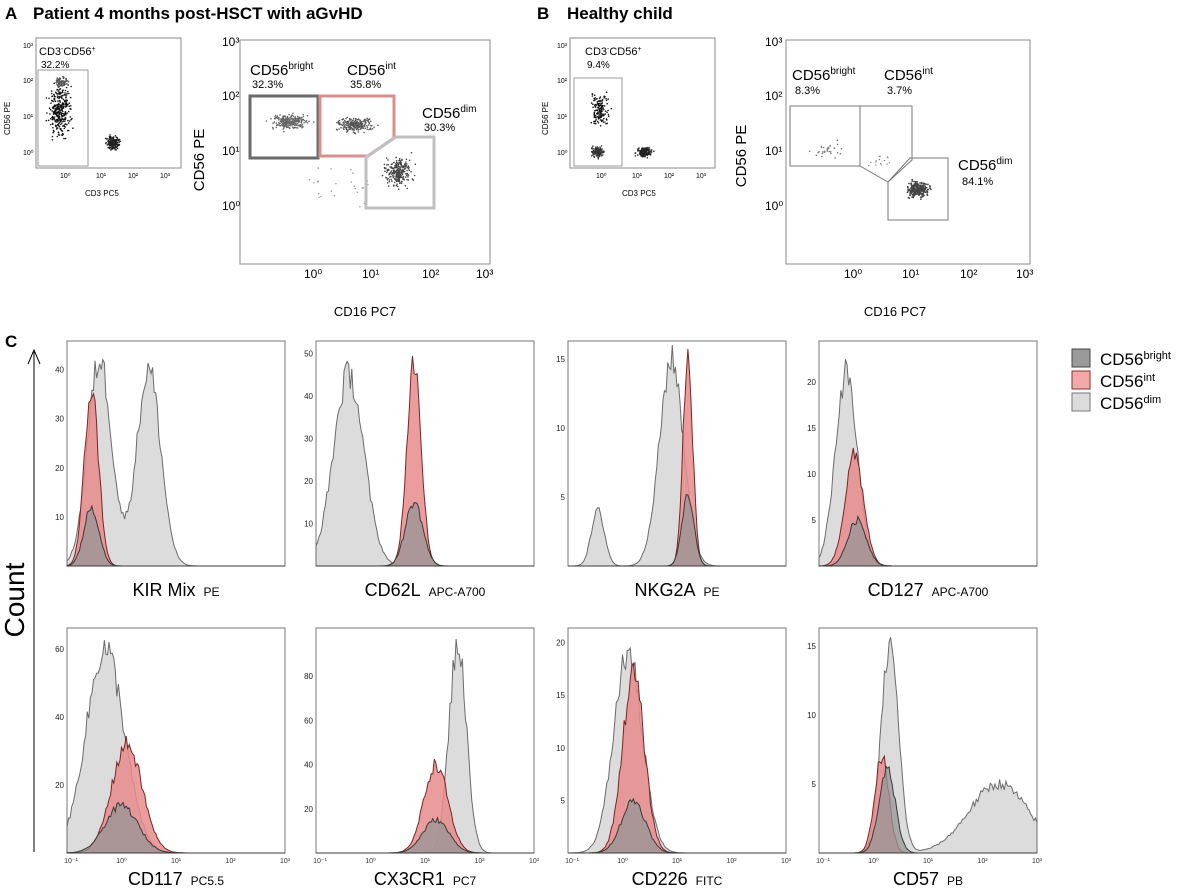 This screenshot has height=892, width=1192. I want to click on gates-y-tick: 10⁰, so click(774, 206).